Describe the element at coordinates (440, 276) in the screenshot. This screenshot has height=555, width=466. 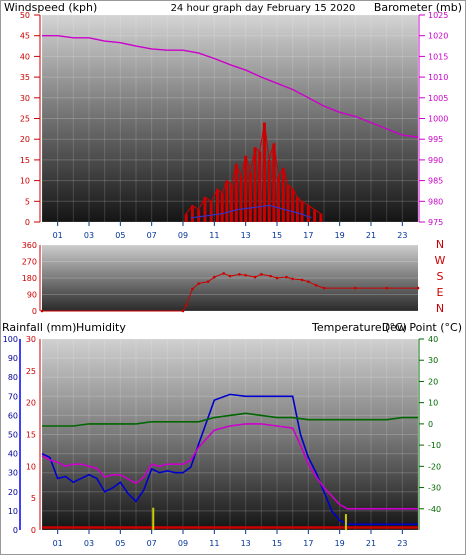
I see `compass-letter: S` at that location.